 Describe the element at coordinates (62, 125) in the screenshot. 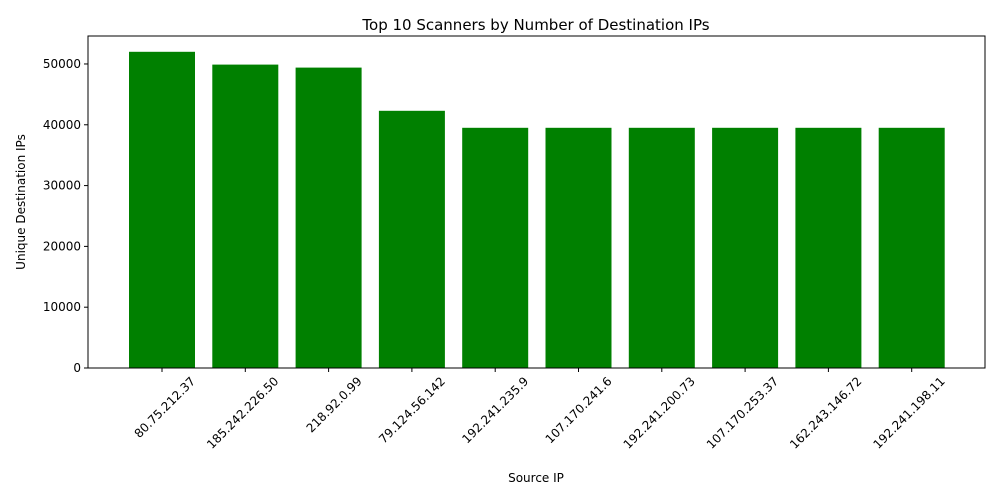

I see `y-tick-label: 40000` at that location.